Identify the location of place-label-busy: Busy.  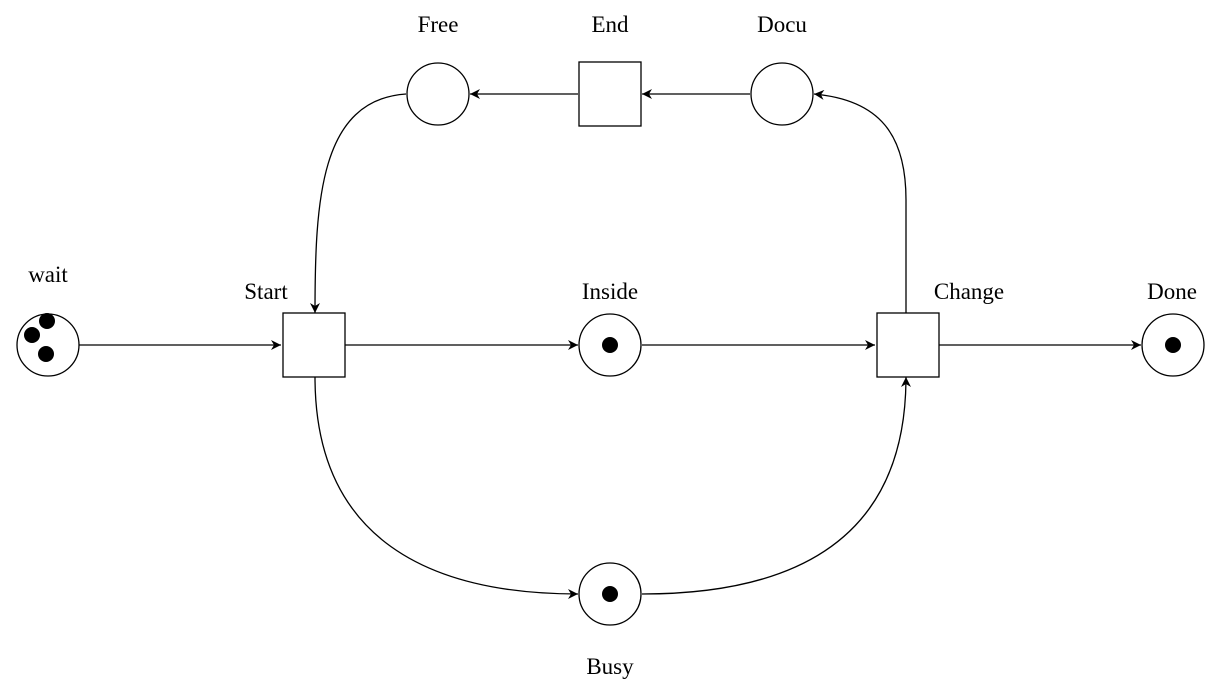
(610, 666).